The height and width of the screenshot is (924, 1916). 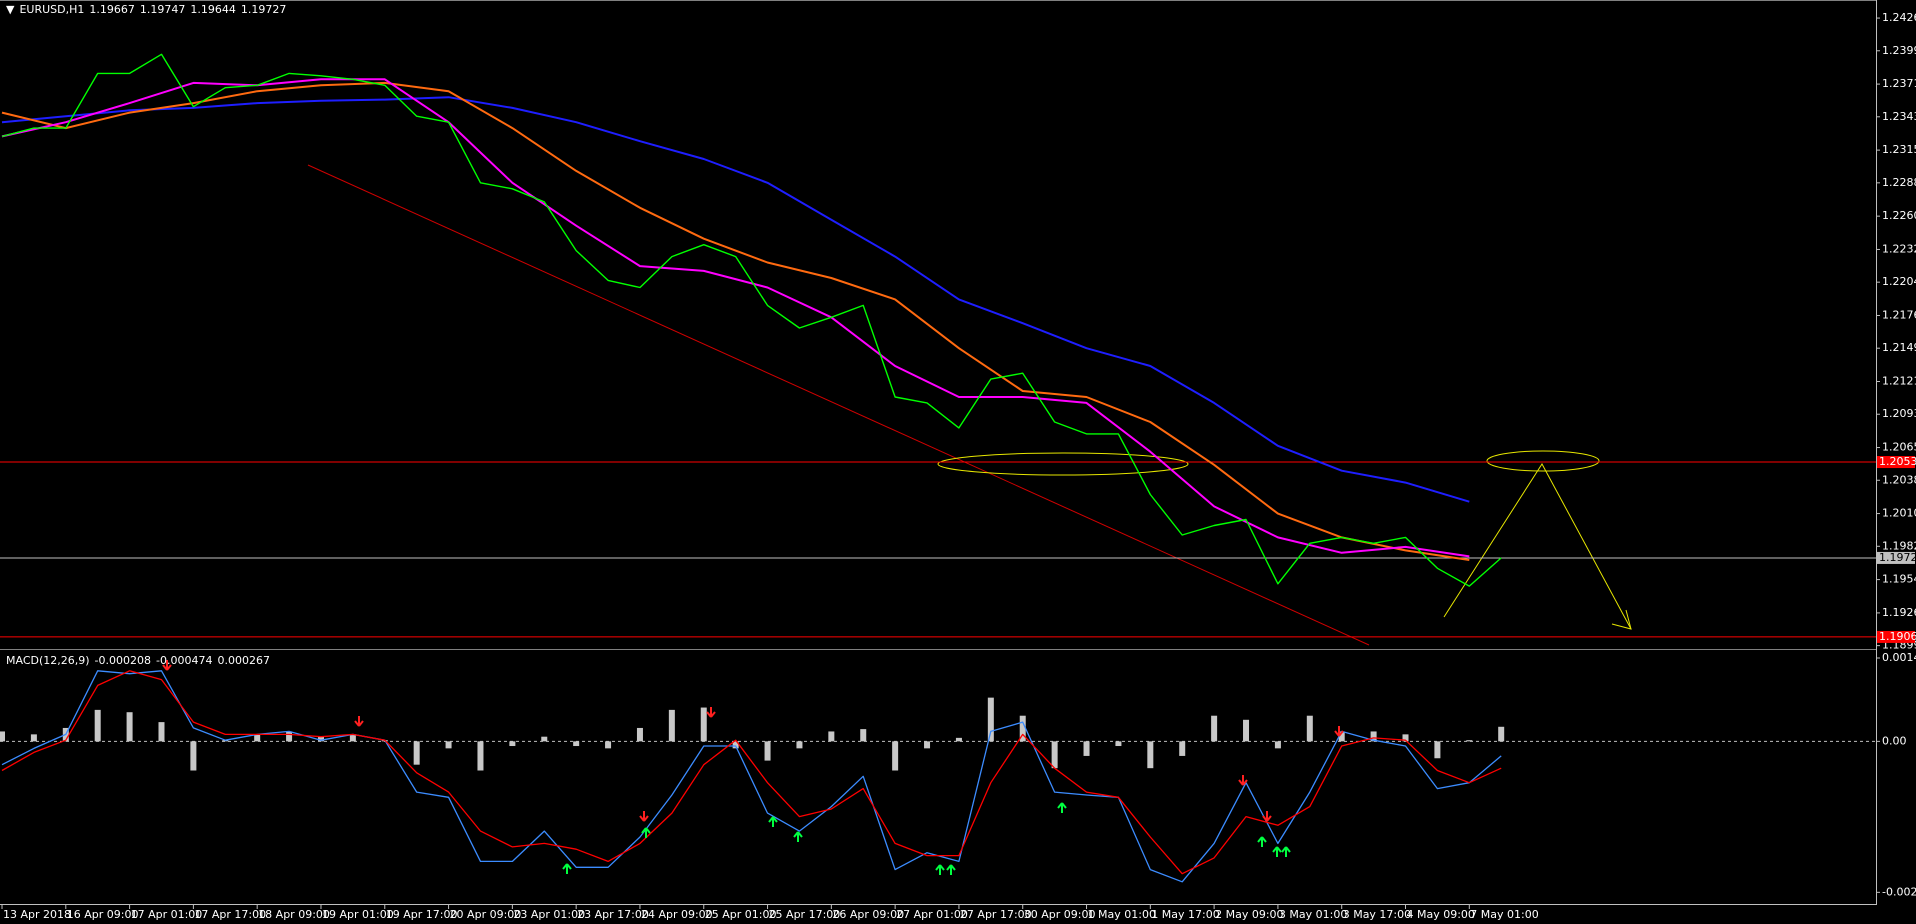 I want to click on price-level-label: 1.20533, so click(x=1897, y=461).